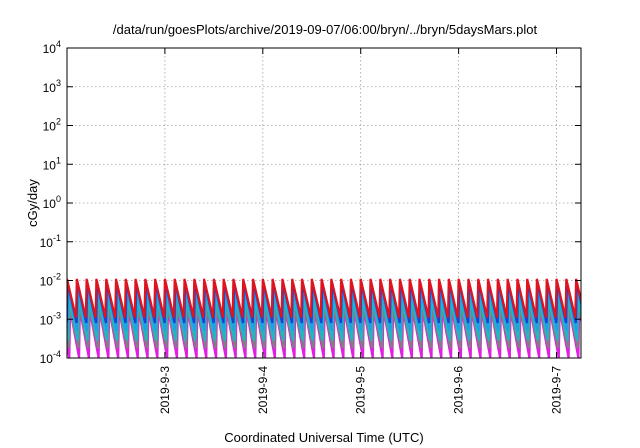  Describe the element at coordinates (52, 86) in the screenshot. I see `y-tick-label: 10³` at that location.